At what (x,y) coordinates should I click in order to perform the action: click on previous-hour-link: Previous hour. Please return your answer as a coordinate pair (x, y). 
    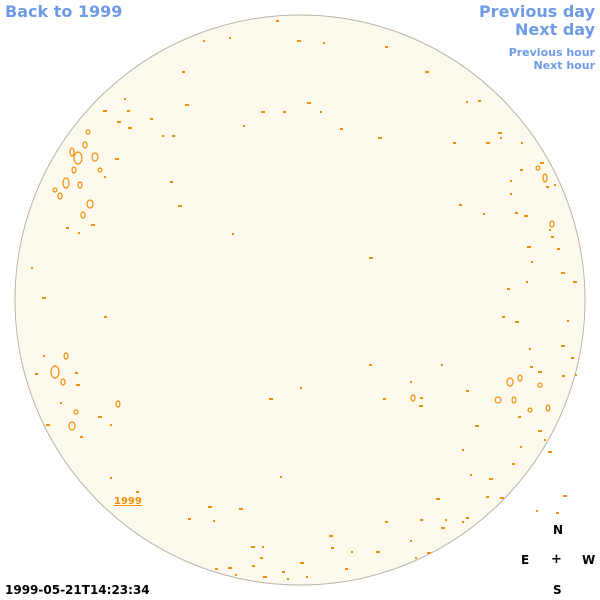
    Looking at the image, I should click on (551, 52).